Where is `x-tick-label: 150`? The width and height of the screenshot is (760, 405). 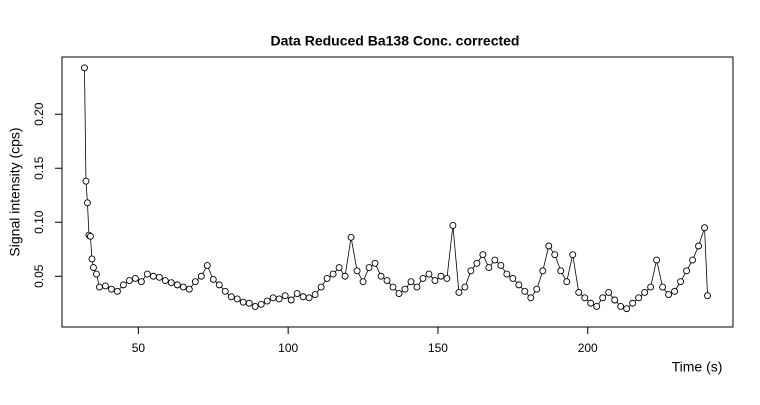 x-tick-label: 150 is located at coordinates (438, 348).